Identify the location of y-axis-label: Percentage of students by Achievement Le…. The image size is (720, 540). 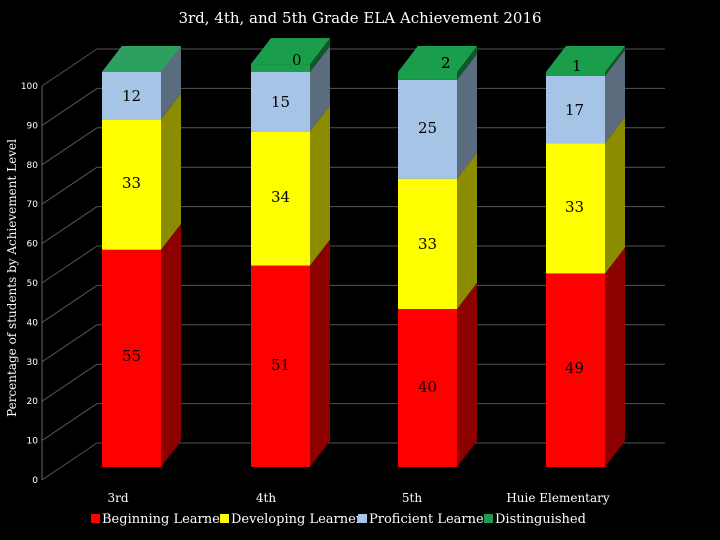
(12, 278).